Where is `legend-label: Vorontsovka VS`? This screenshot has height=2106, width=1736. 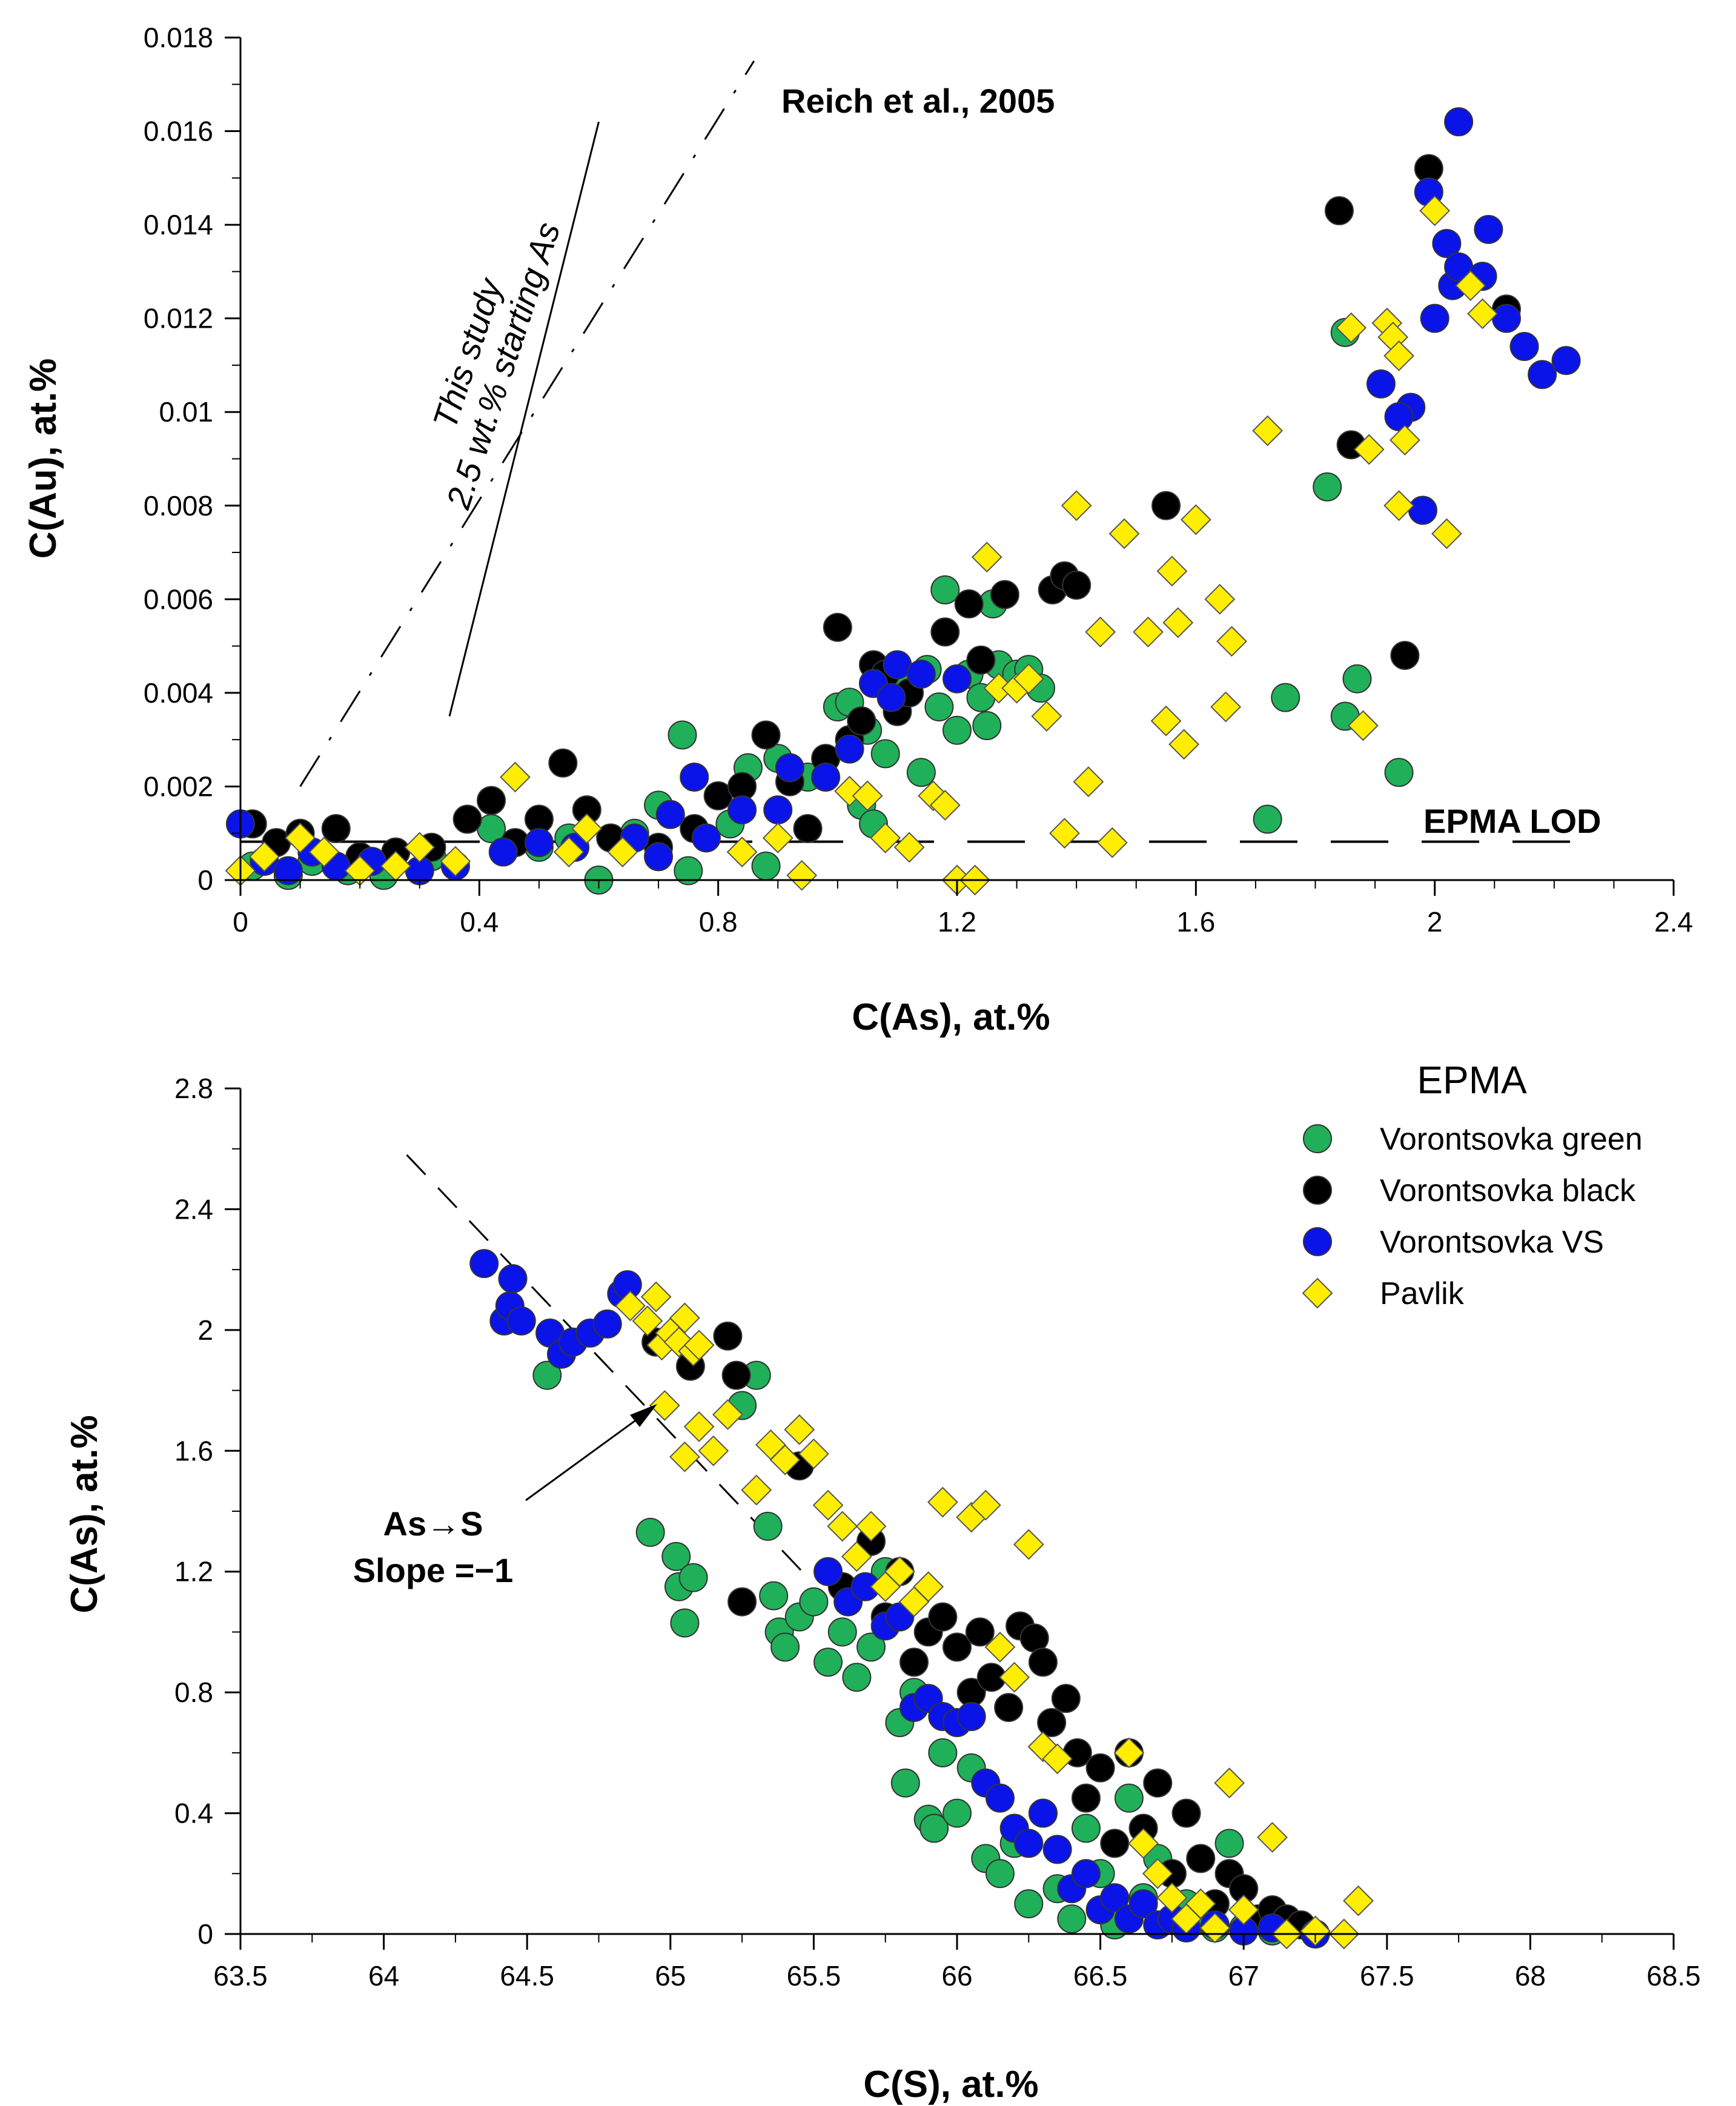
legend-label: Vorontsovka VS is located at coordinates (1492, 1243).